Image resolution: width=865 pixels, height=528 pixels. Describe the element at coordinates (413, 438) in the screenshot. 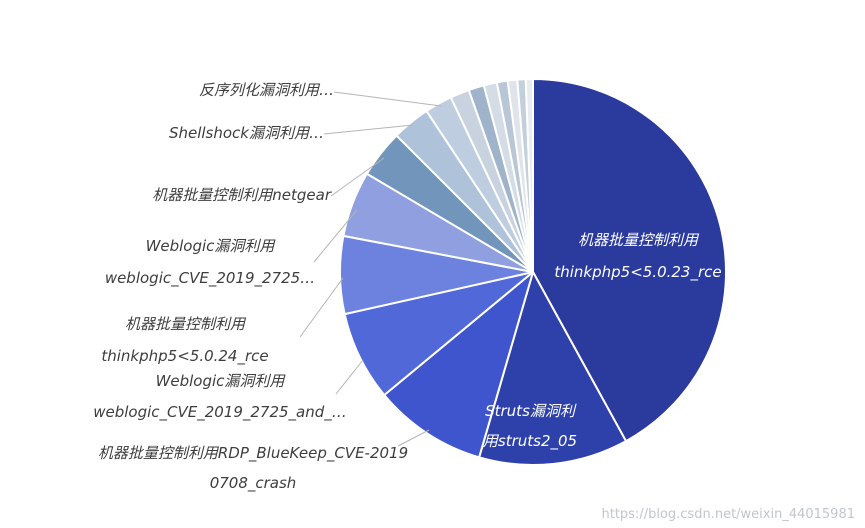

I see `leader-line-bluekeep` at that location.